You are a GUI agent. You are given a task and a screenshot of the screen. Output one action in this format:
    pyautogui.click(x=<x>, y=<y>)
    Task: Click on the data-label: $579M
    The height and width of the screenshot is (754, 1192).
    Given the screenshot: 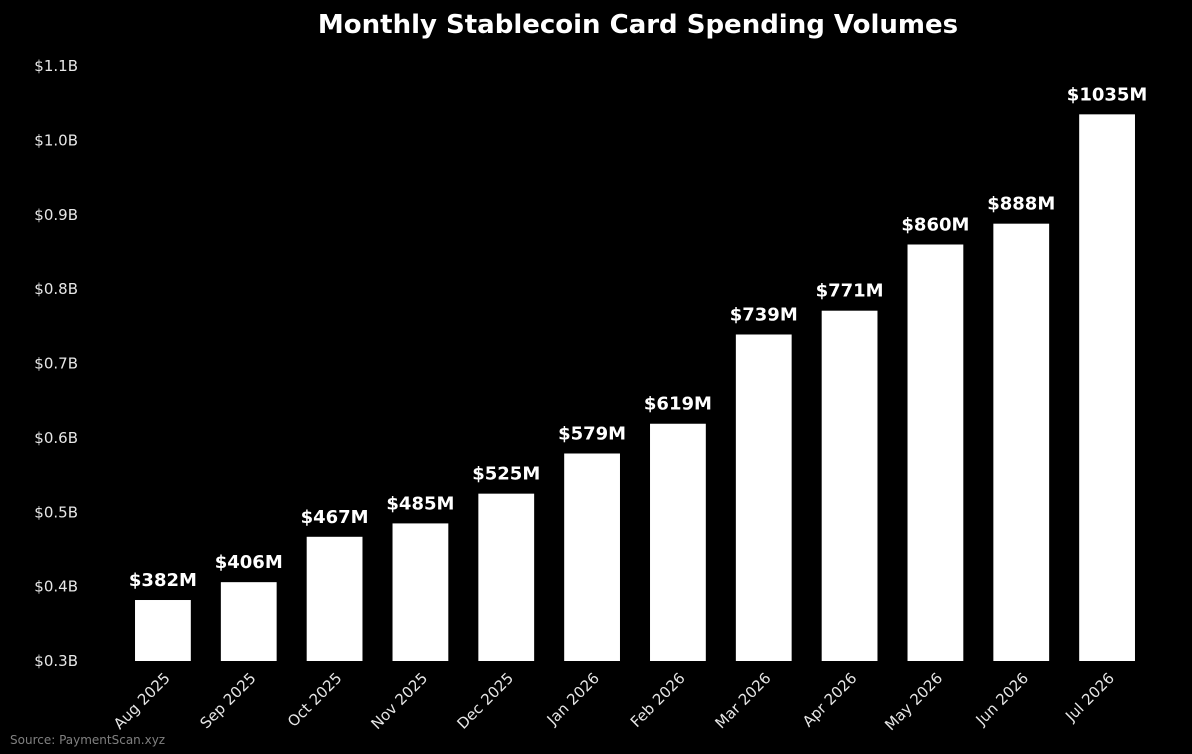 What is the action you would take?
    pyautogui.click(x=592, y=433)
    